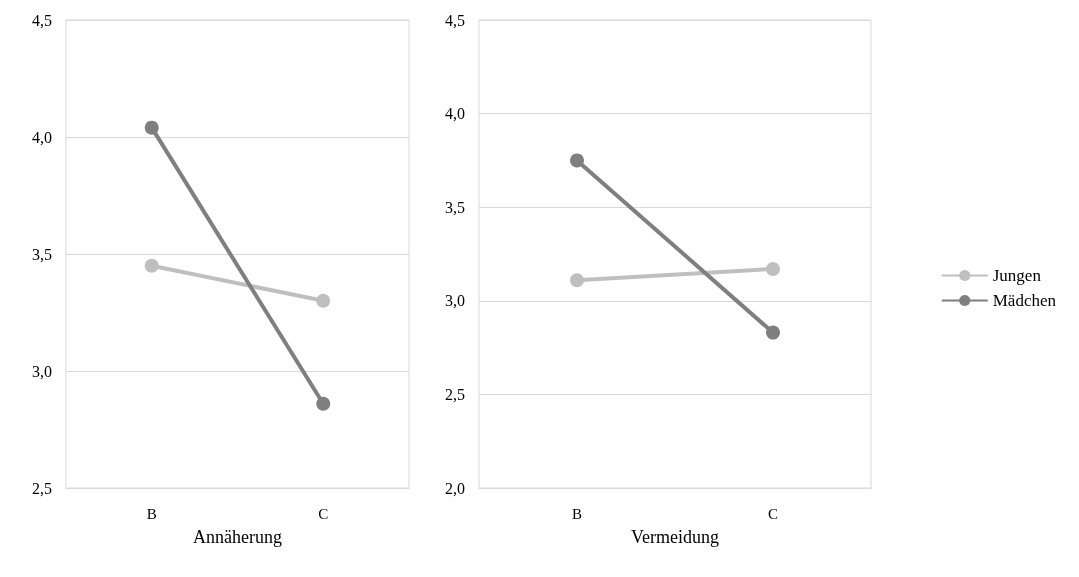  I want to click on x-axis-title: Annäherung, so click(237, 537).